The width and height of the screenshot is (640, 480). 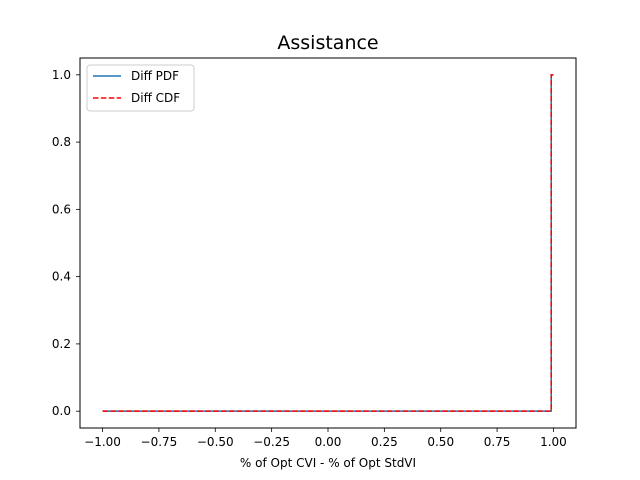 I want to click on x-tick-label: 0.00, so click(x=328, y=442).